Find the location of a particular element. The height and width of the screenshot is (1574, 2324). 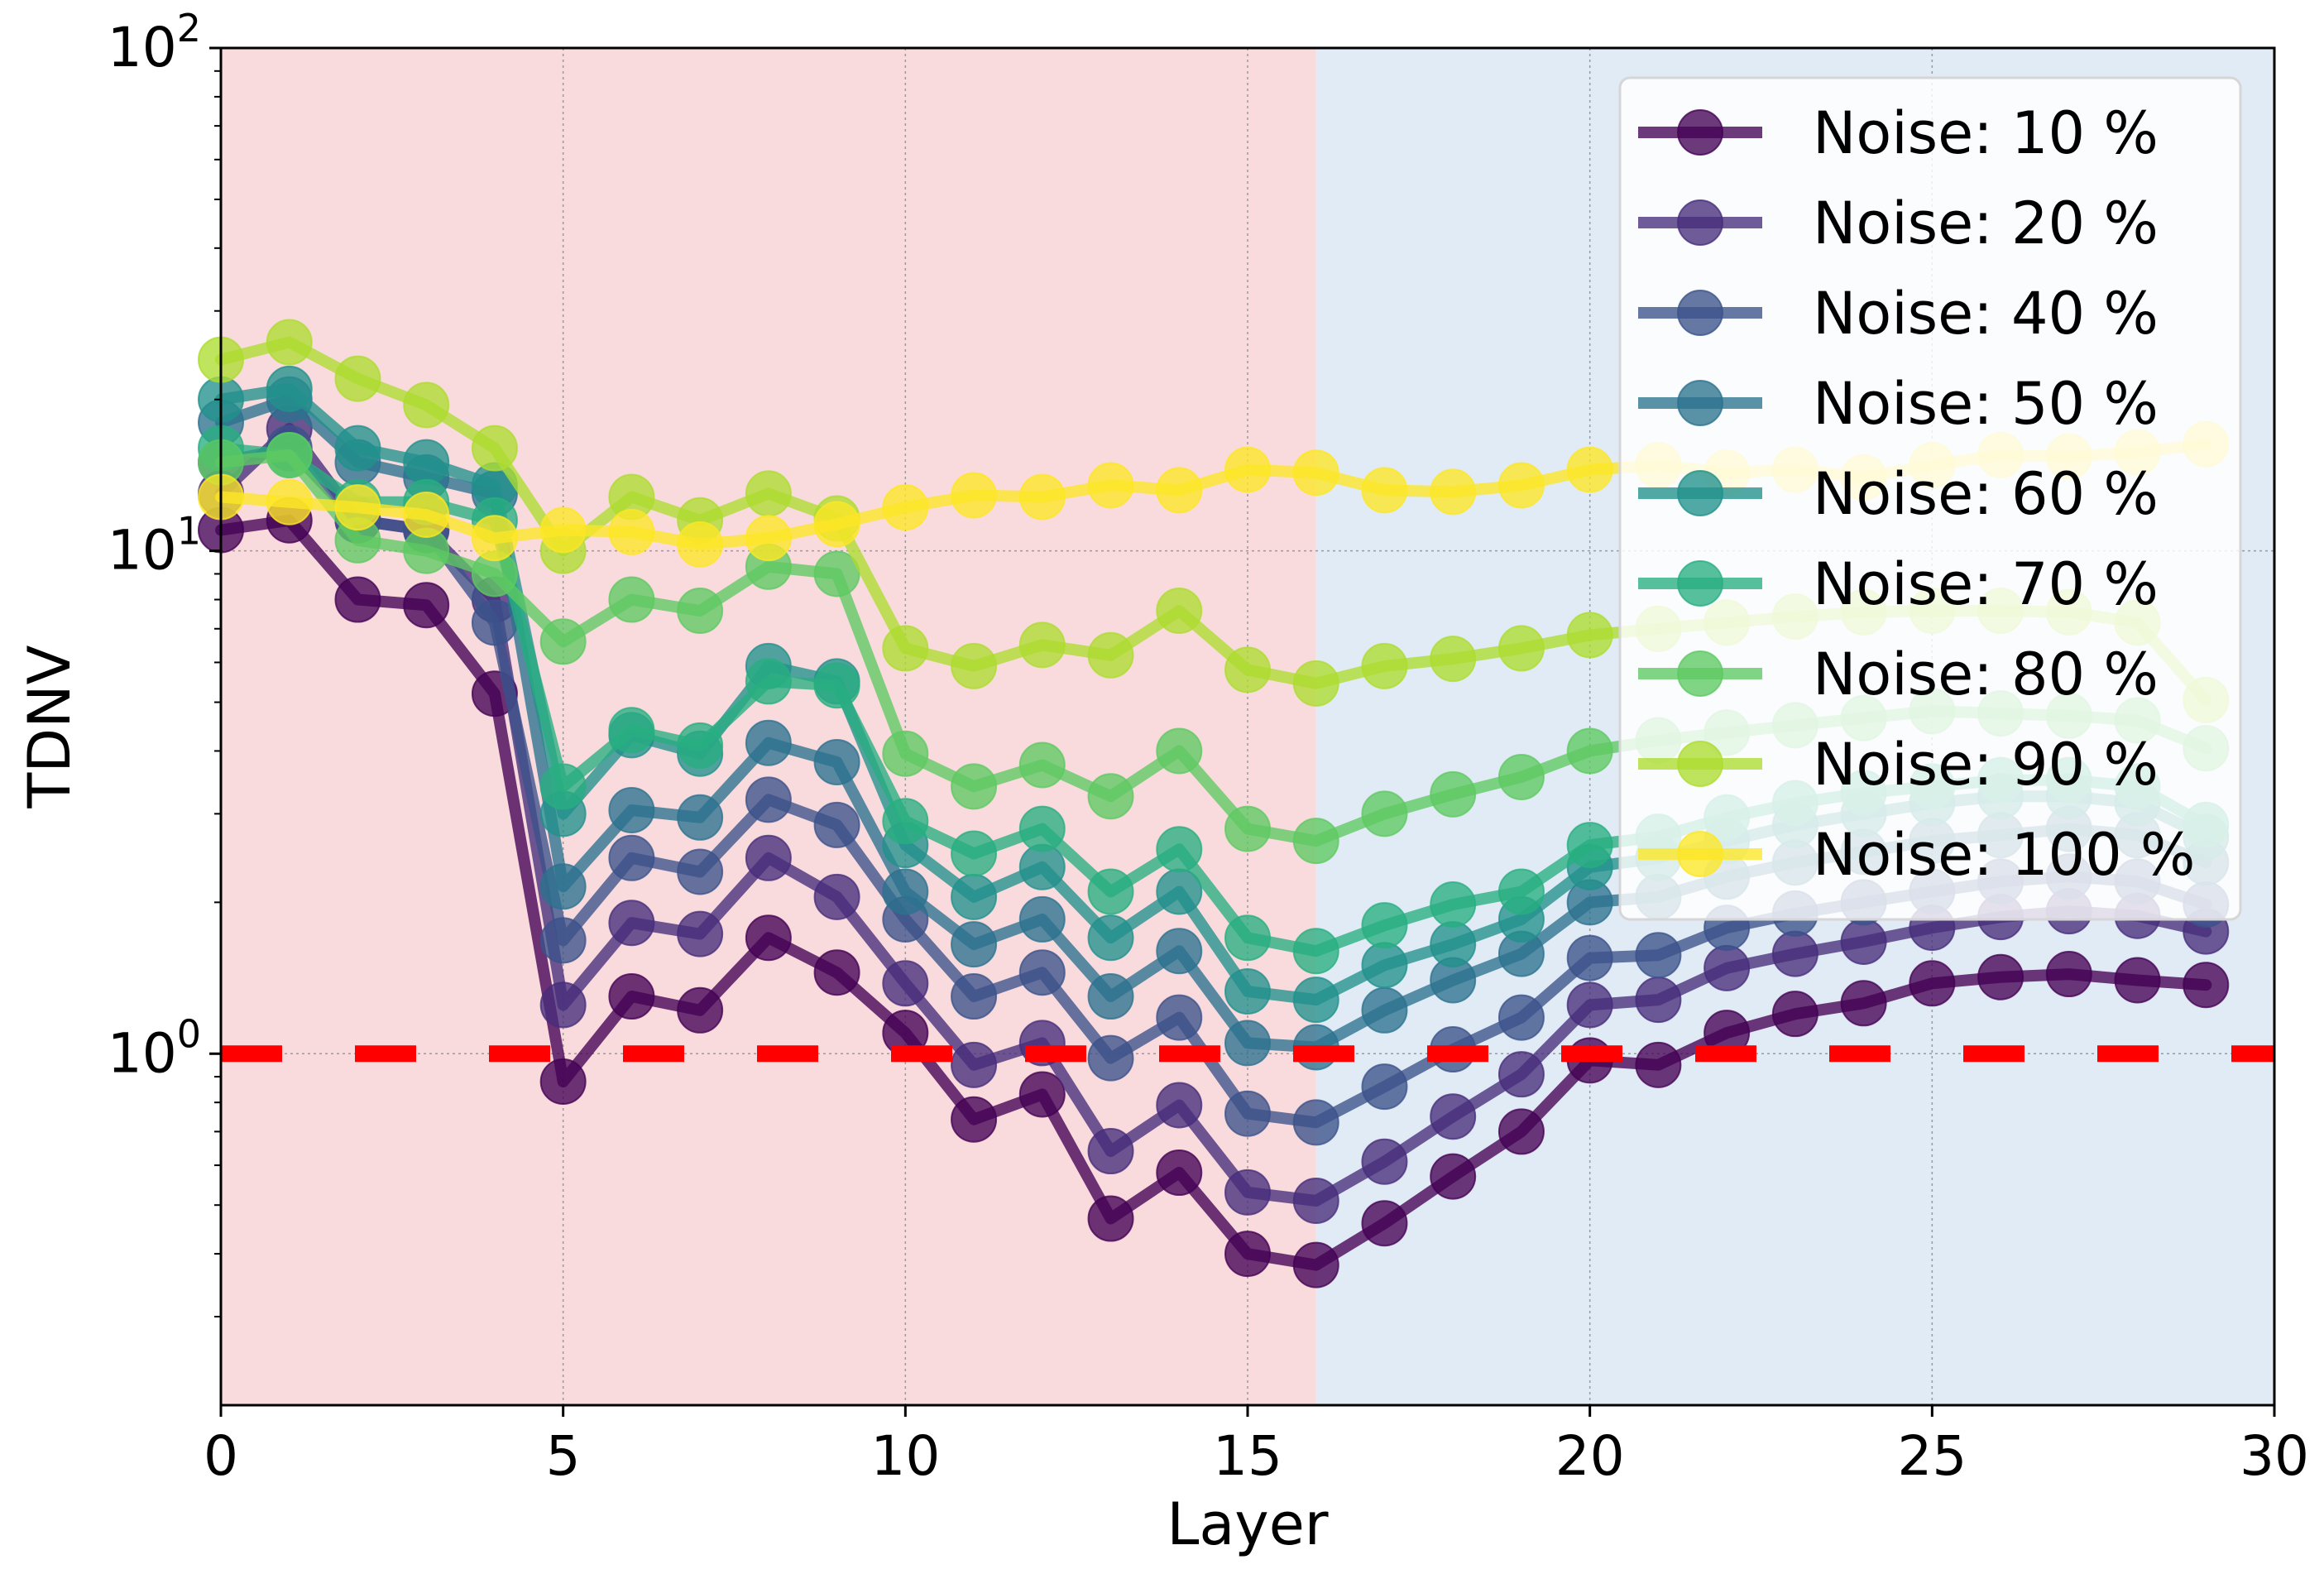

legend-label: Noise: 60 % is located at coordinates (1986, 494).